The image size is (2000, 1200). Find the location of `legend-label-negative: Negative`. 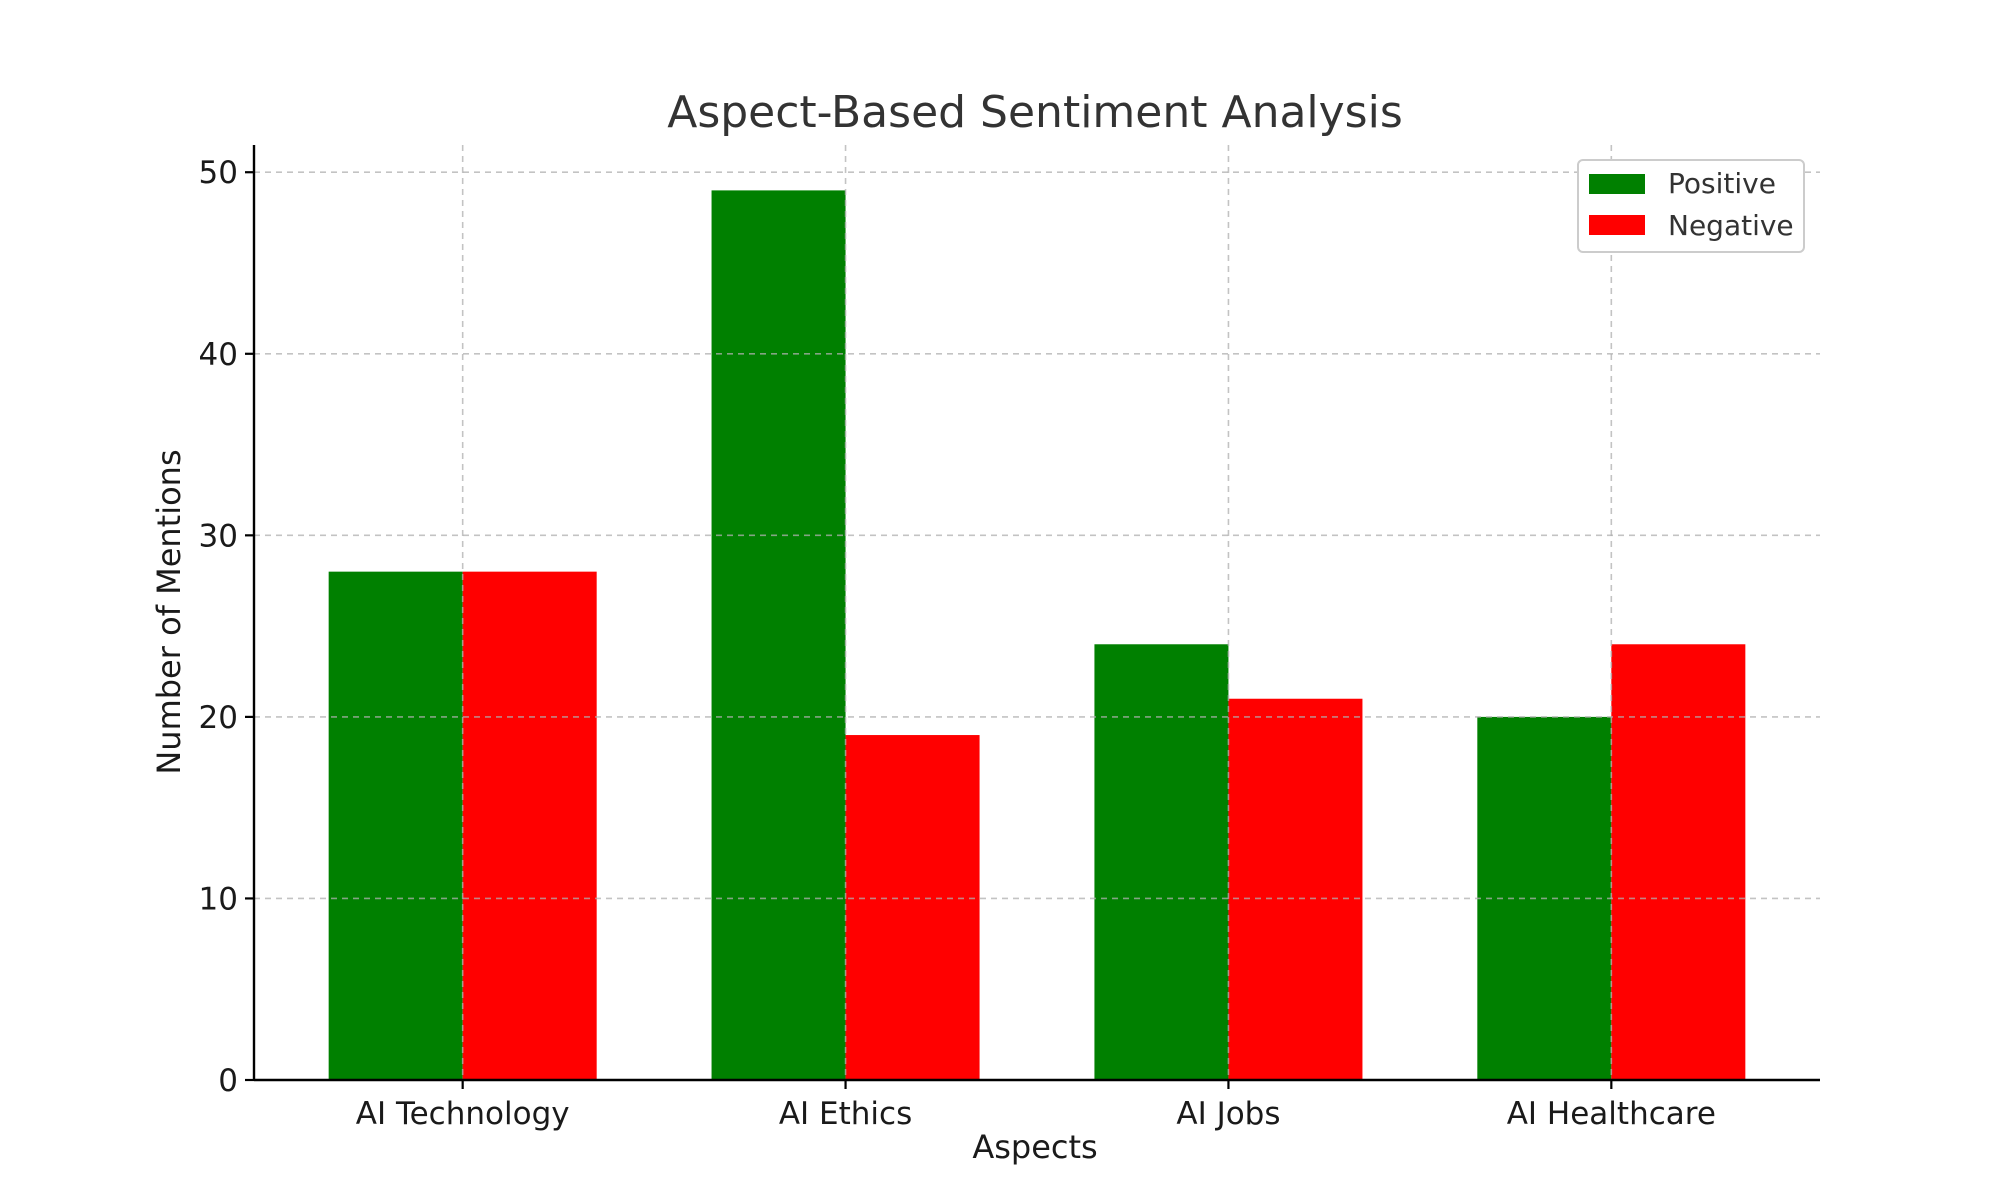

legend-label-negative: Negative is located at coordinates (1731, 225).